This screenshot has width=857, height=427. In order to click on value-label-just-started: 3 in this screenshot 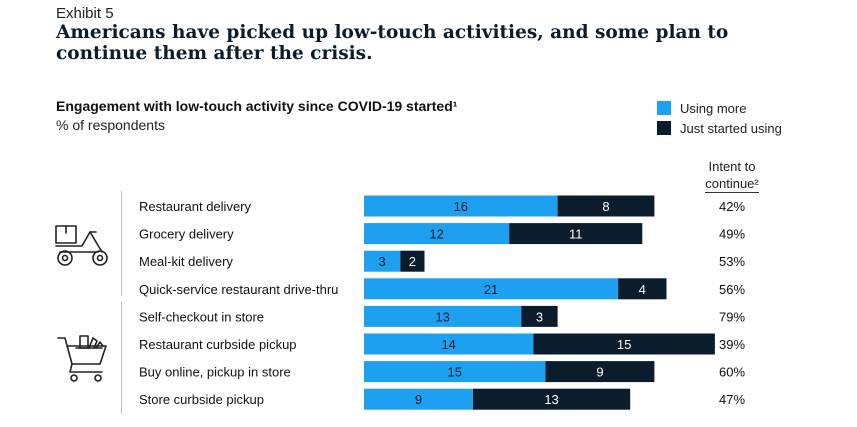, I will do `click(539, 316)`.